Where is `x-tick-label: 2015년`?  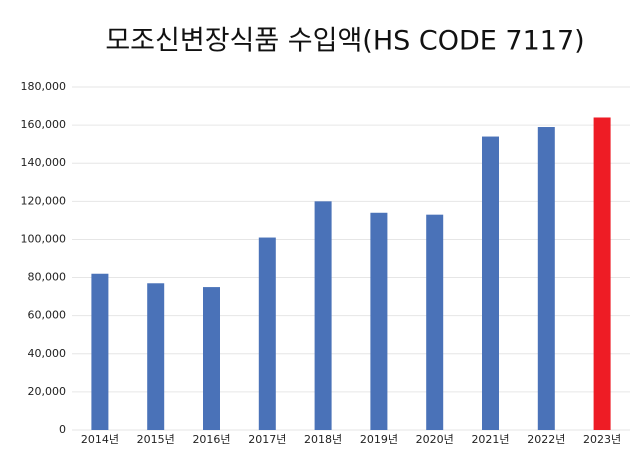
x-tick-label: 2015년 is located at coordinates (156, 439).